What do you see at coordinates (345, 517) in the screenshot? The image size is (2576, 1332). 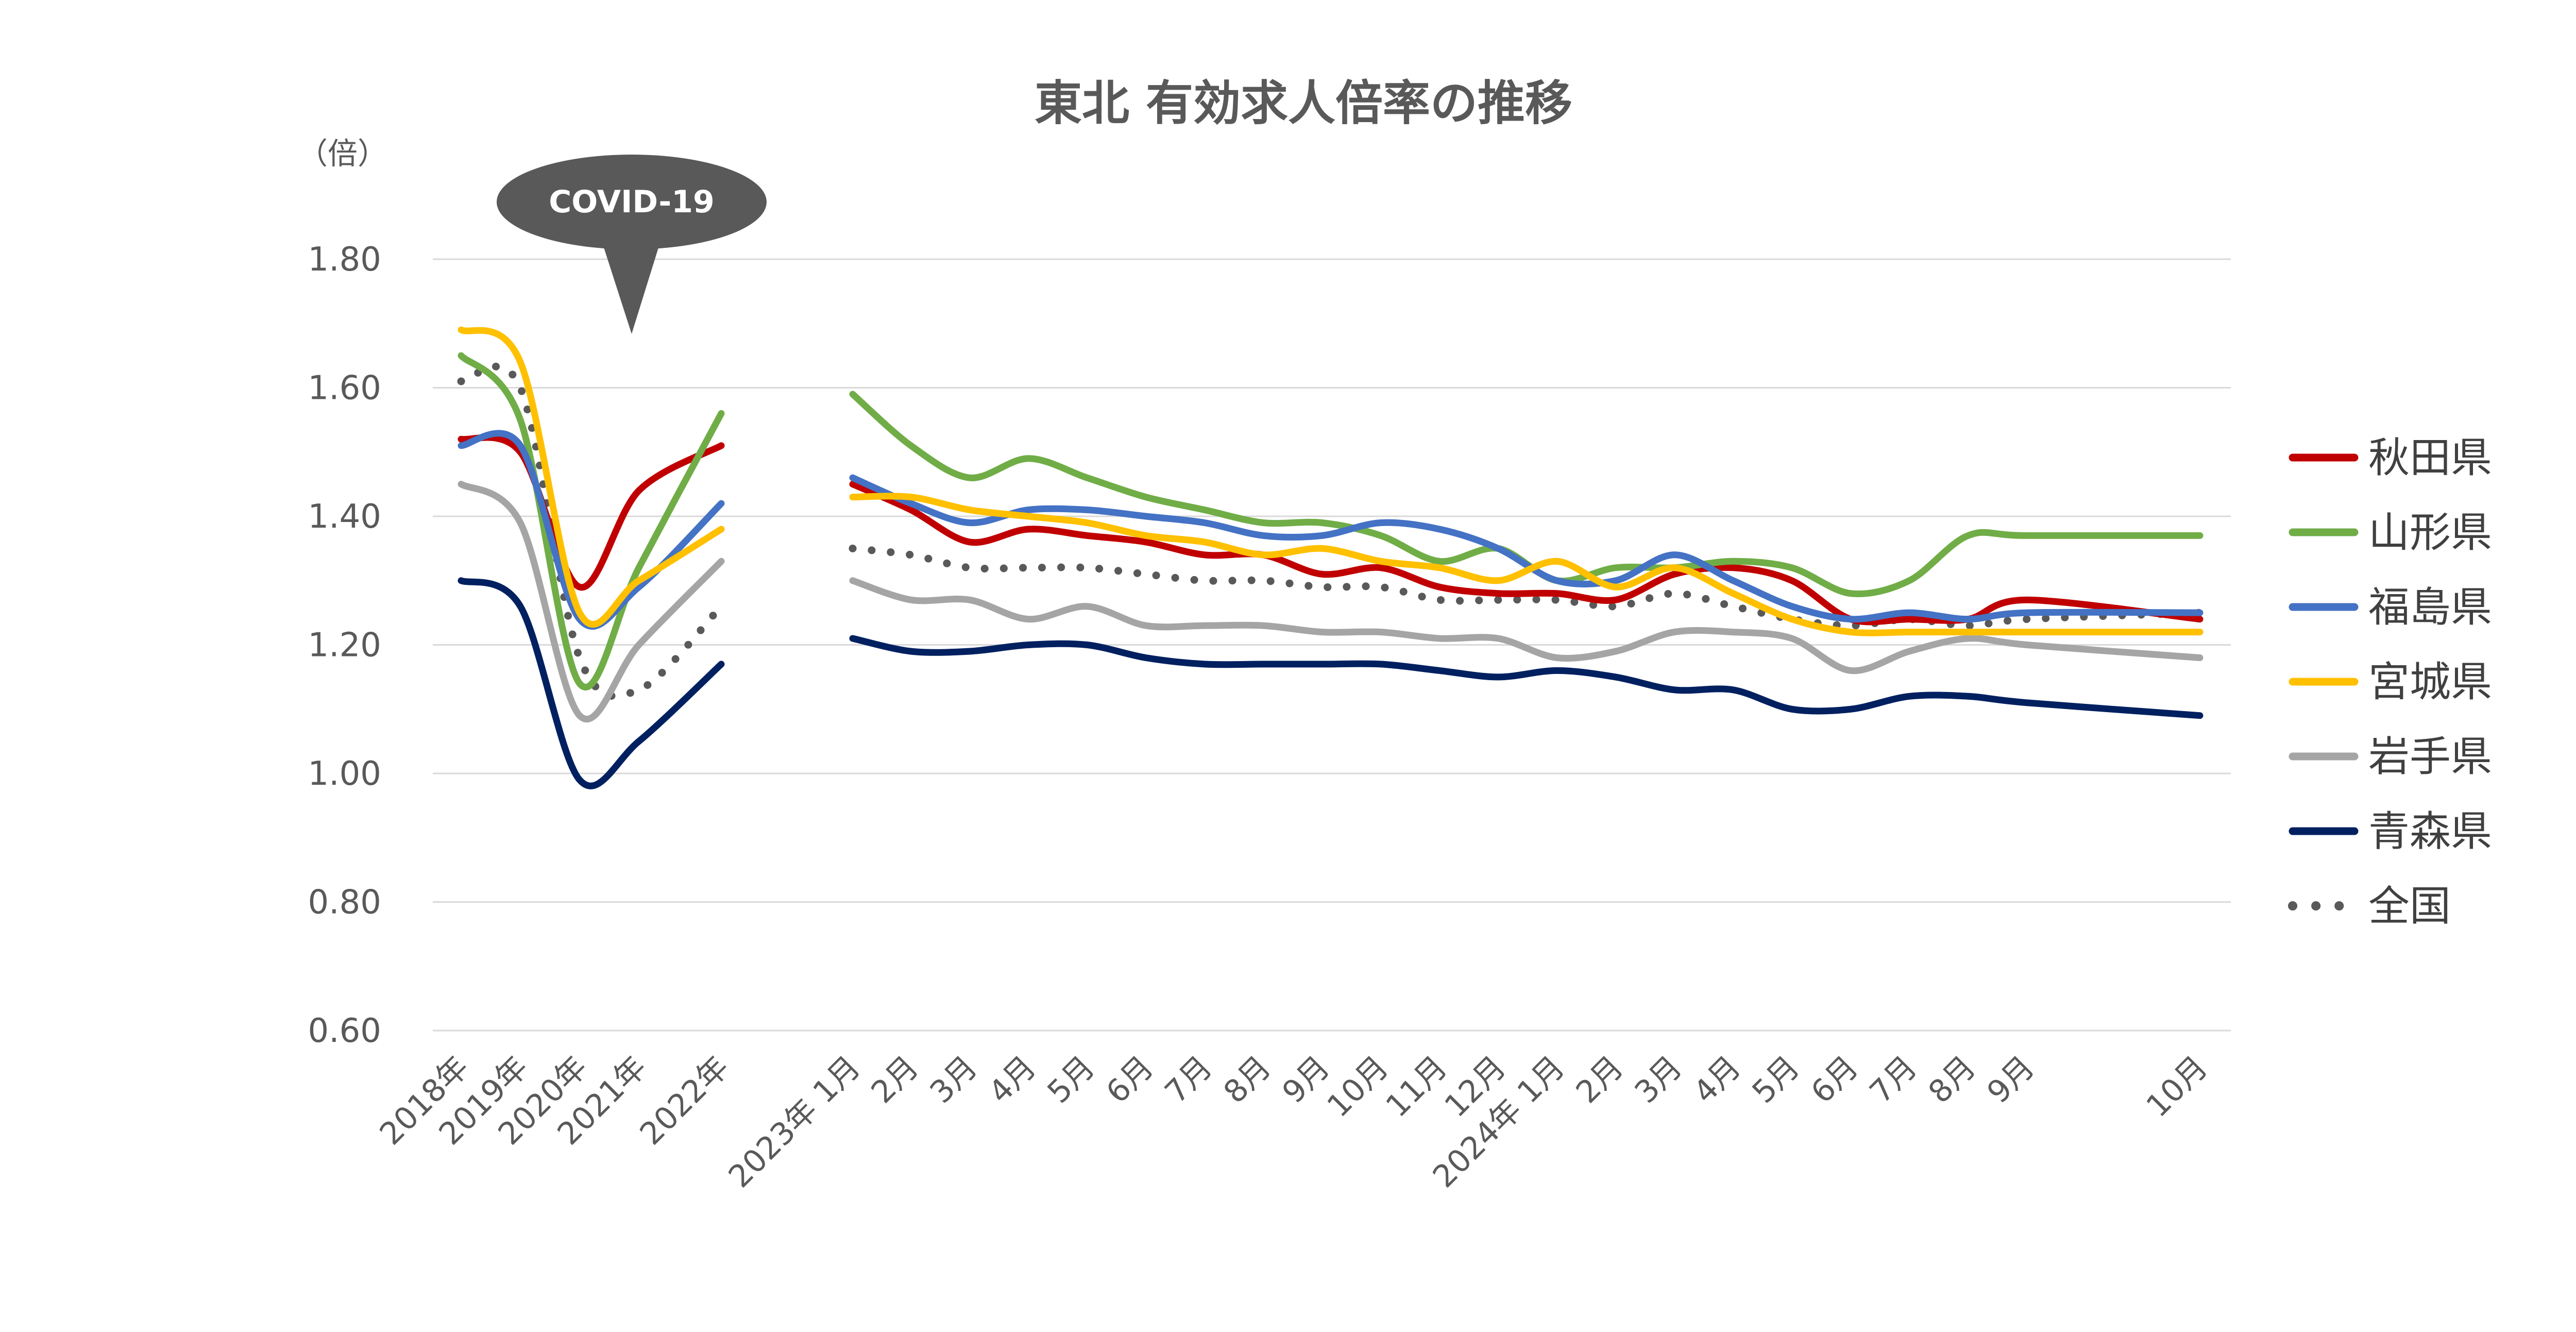 I see `y-tick-label: 1.40` at bounding box center [345, 517].